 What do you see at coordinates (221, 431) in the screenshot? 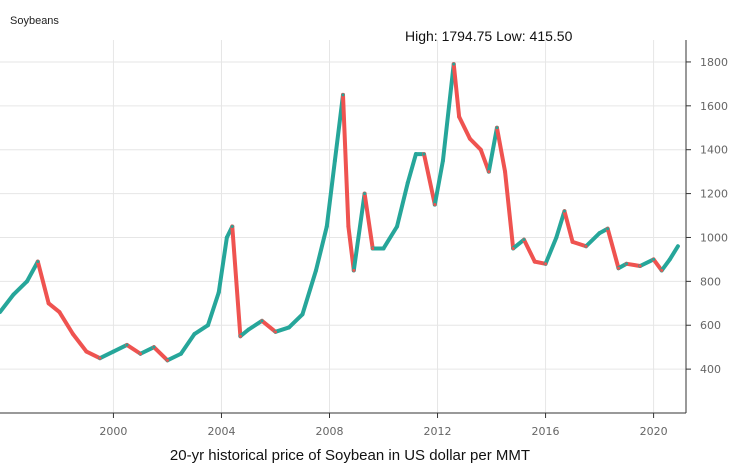
I see `x-tick-label: 2004` at bounding box center [221, 431].